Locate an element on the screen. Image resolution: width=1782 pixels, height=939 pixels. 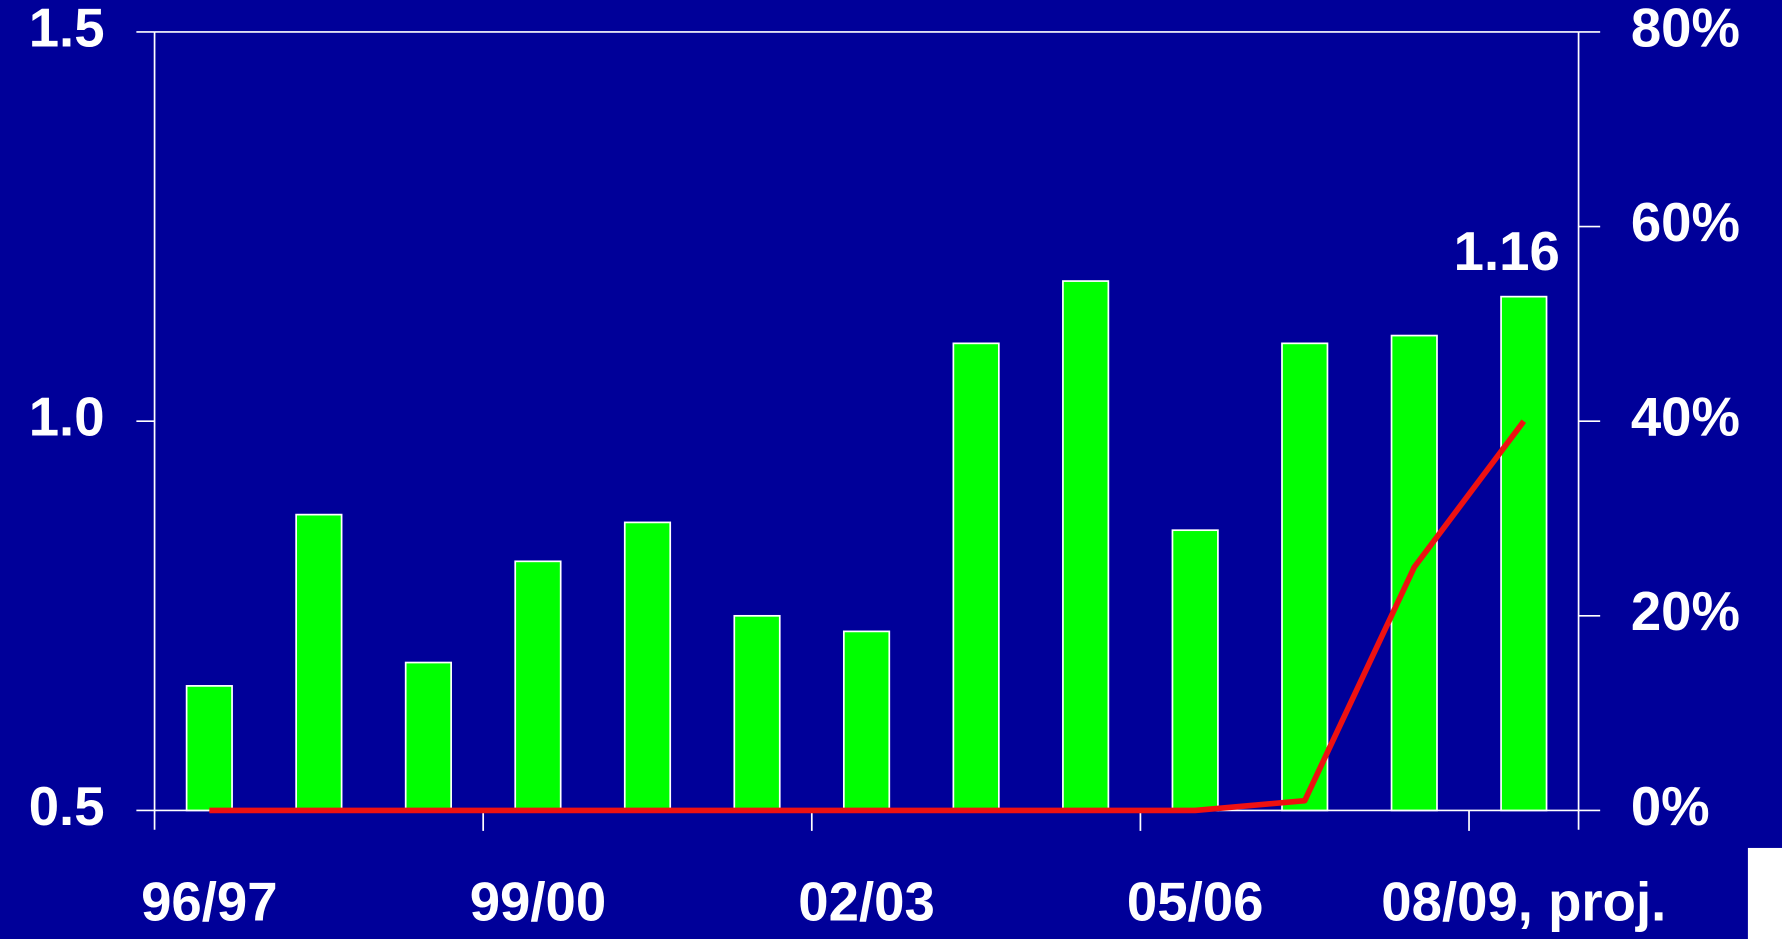
y-tick-label: 1.5 is located at coordinates (67, 29).